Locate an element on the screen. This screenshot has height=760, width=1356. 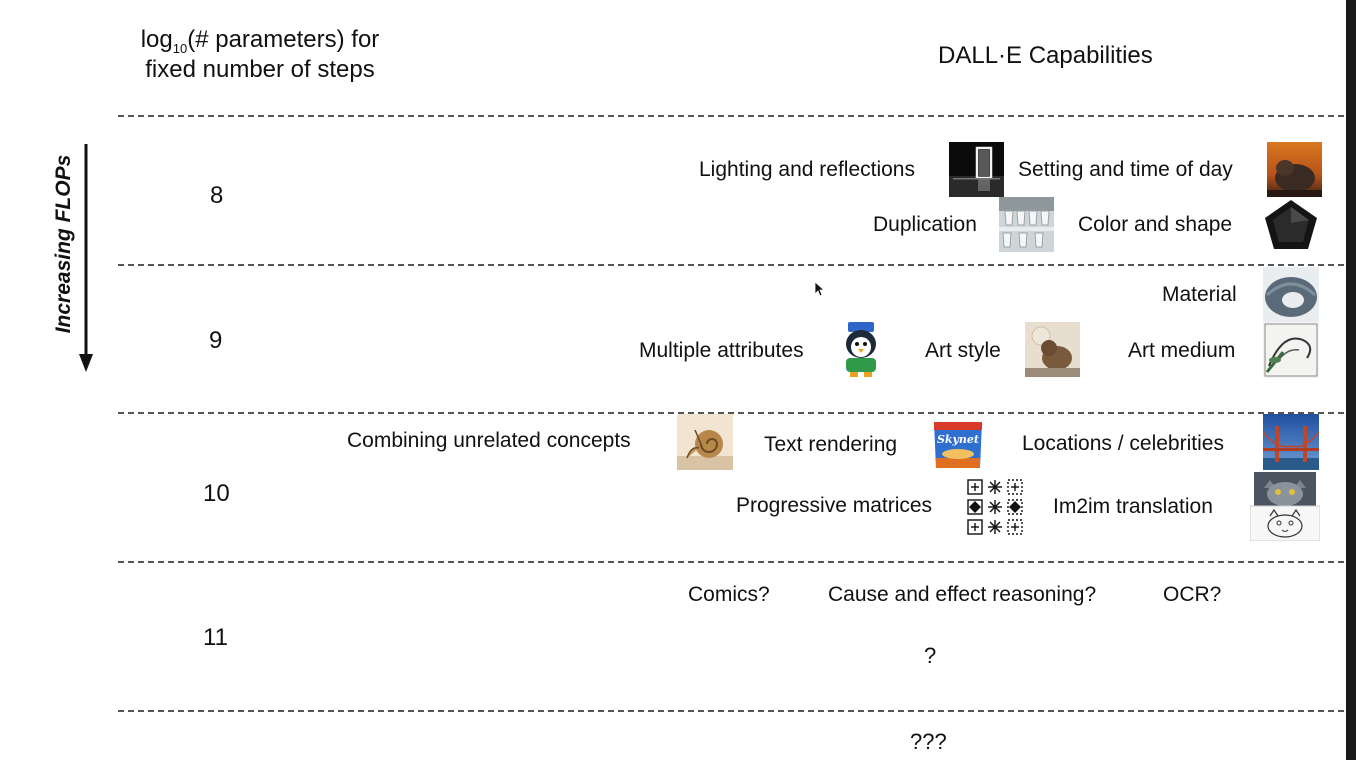
capability-label: Multiple attributes is located at coordinates (721, 350).